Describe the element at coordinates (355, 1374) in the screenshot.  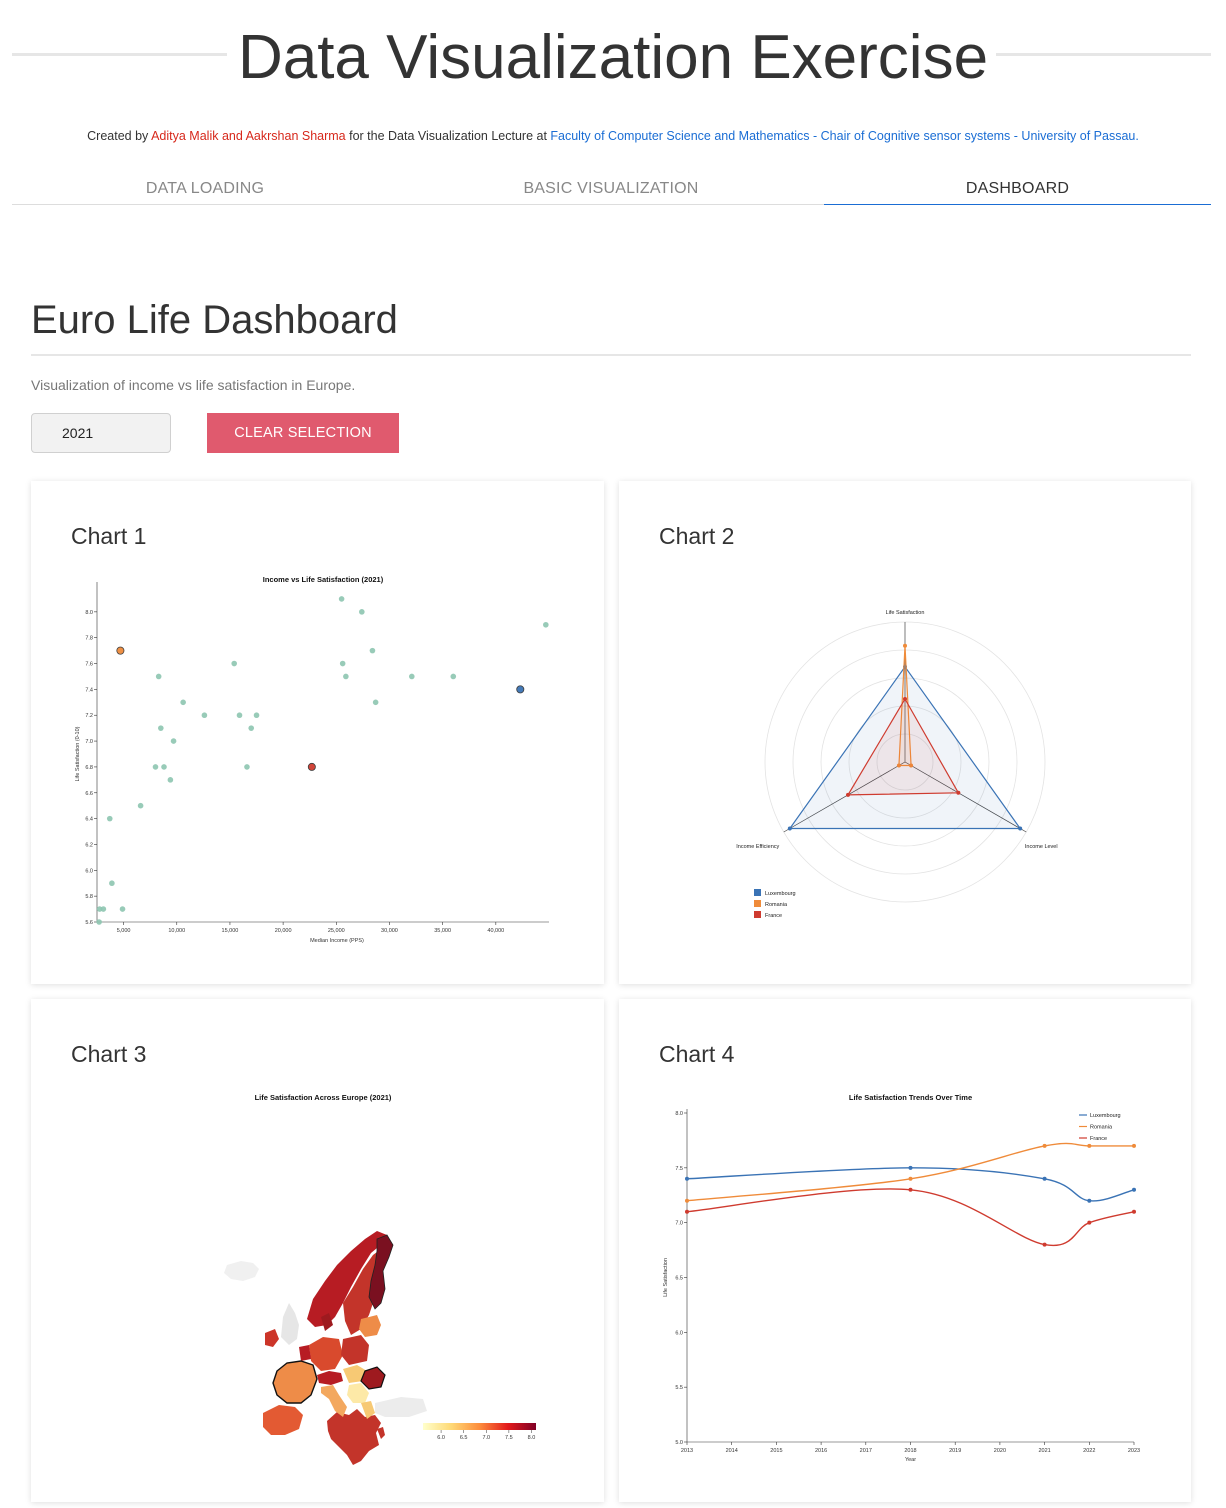
I see `map-region-central` at that location.